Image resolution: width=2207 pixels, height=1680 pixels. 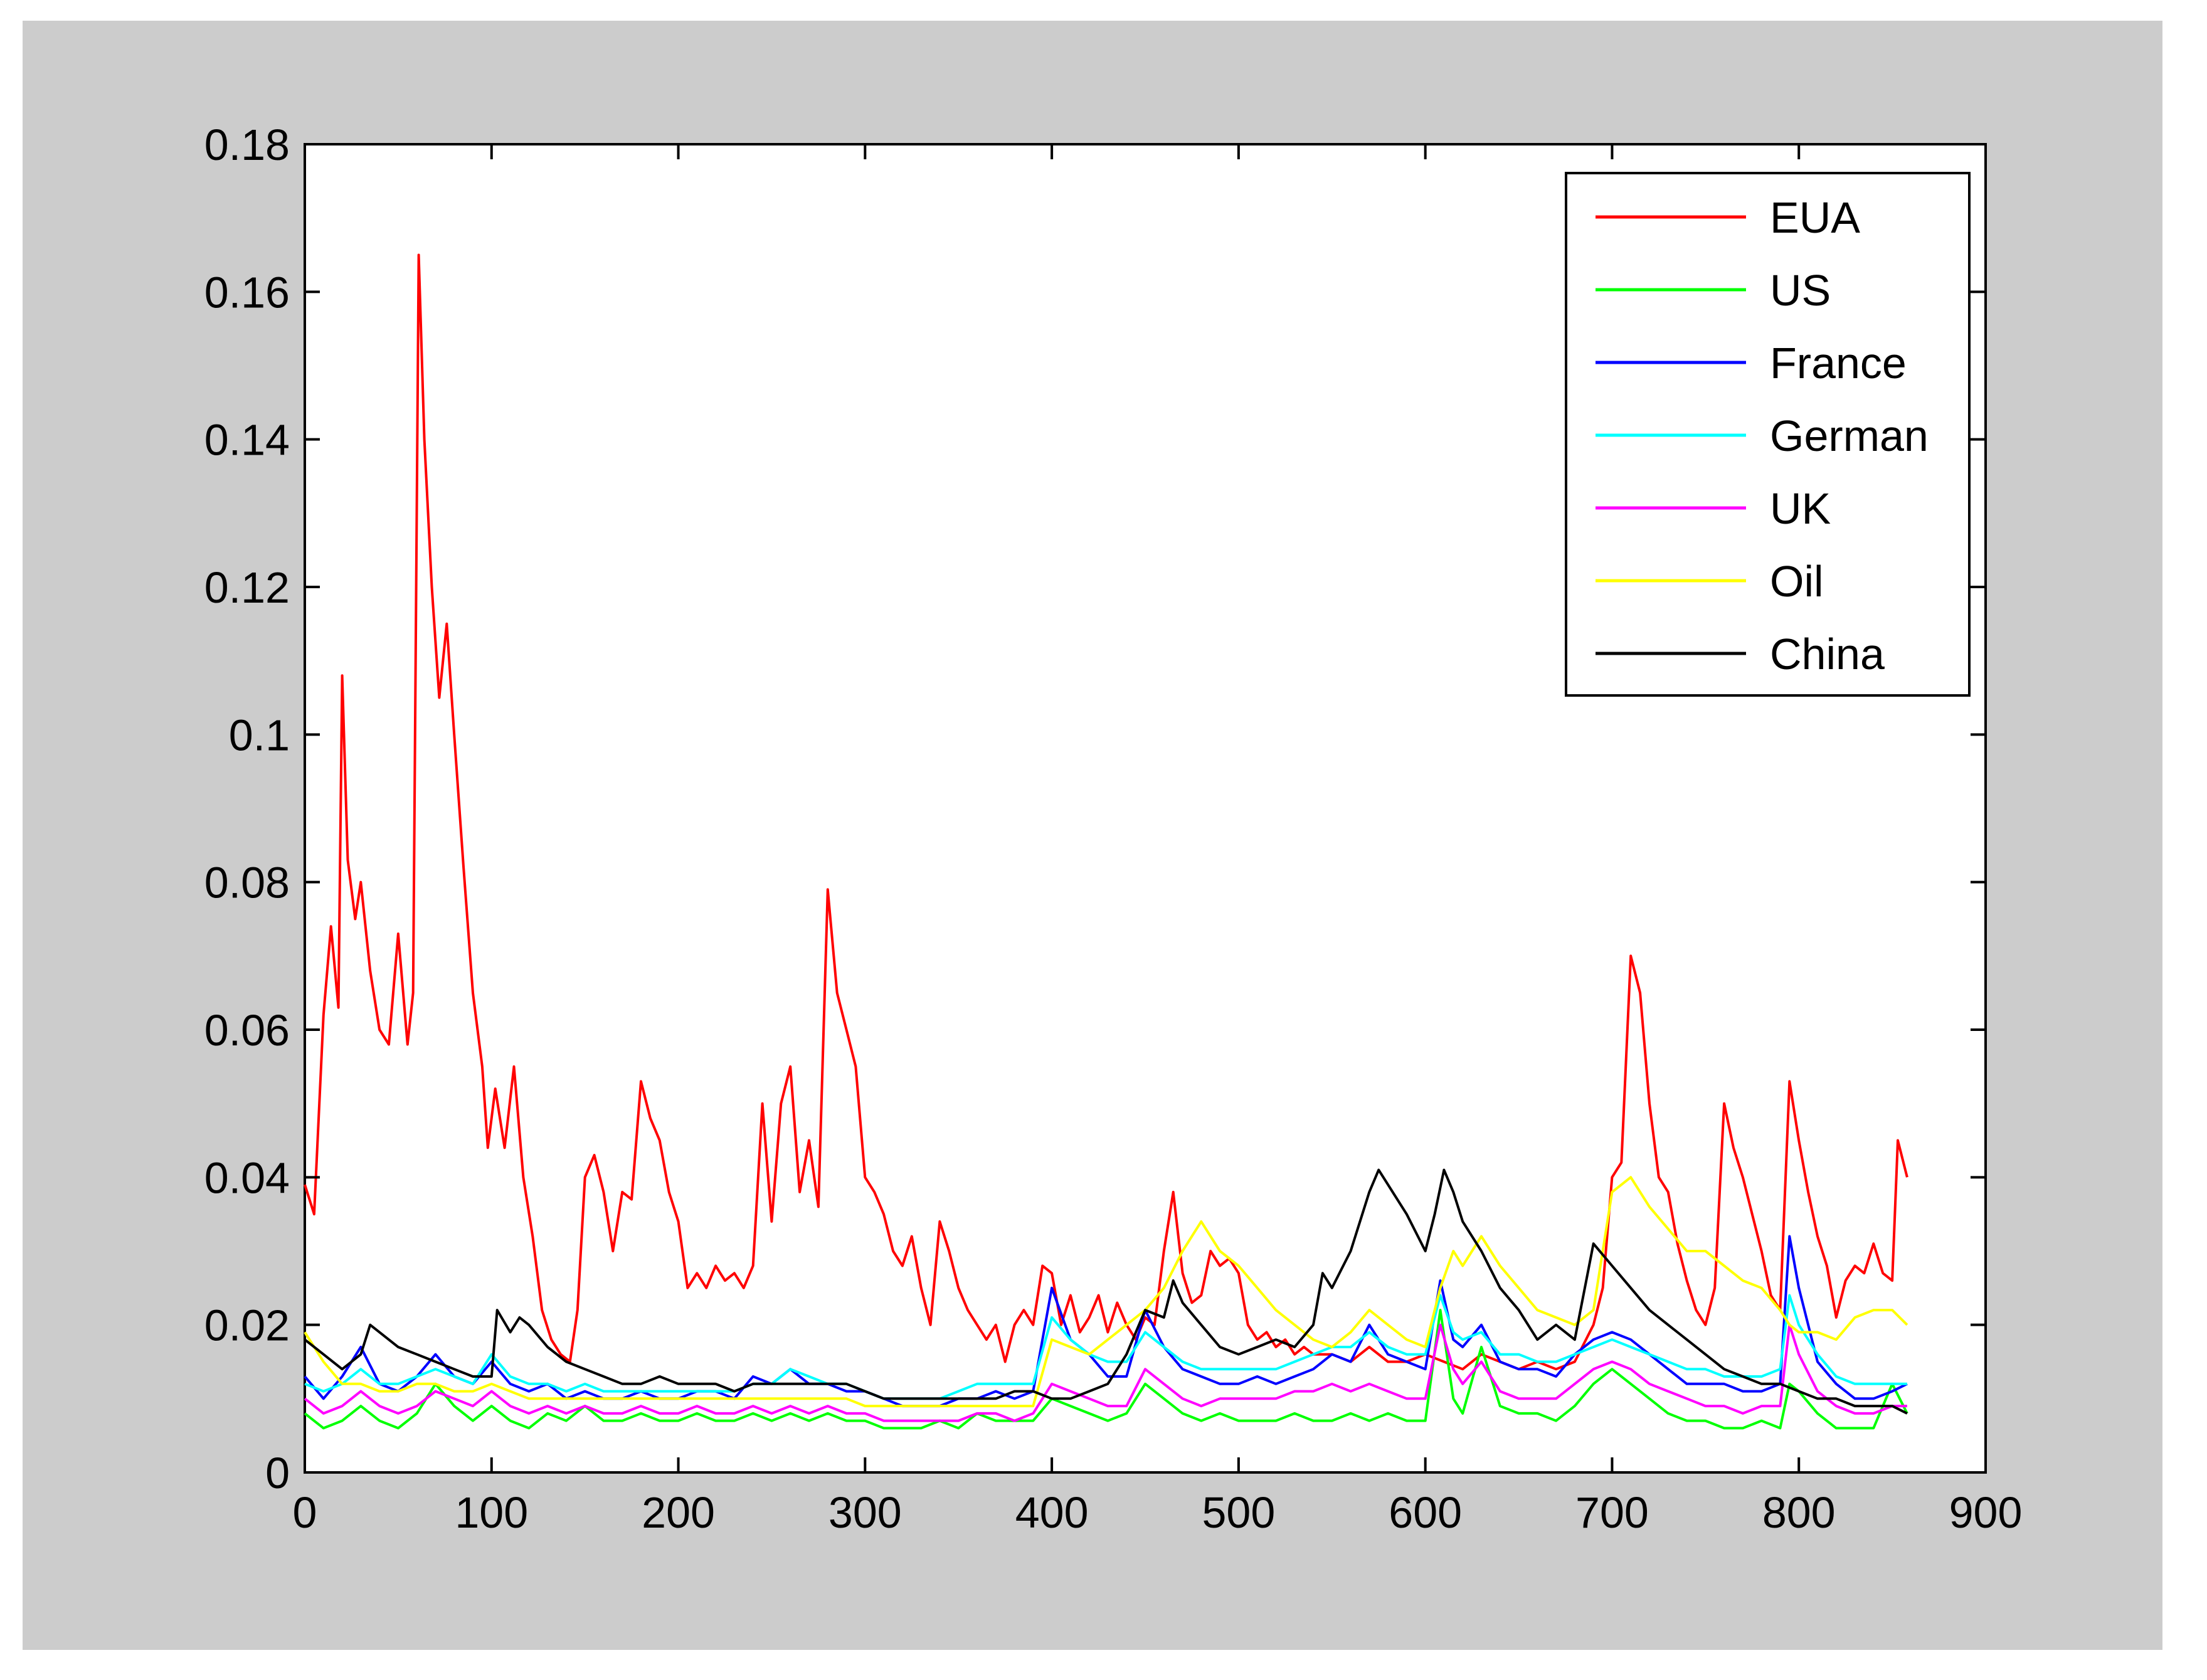 I want to click on series-line-german, so click(x=1105, y=1347).